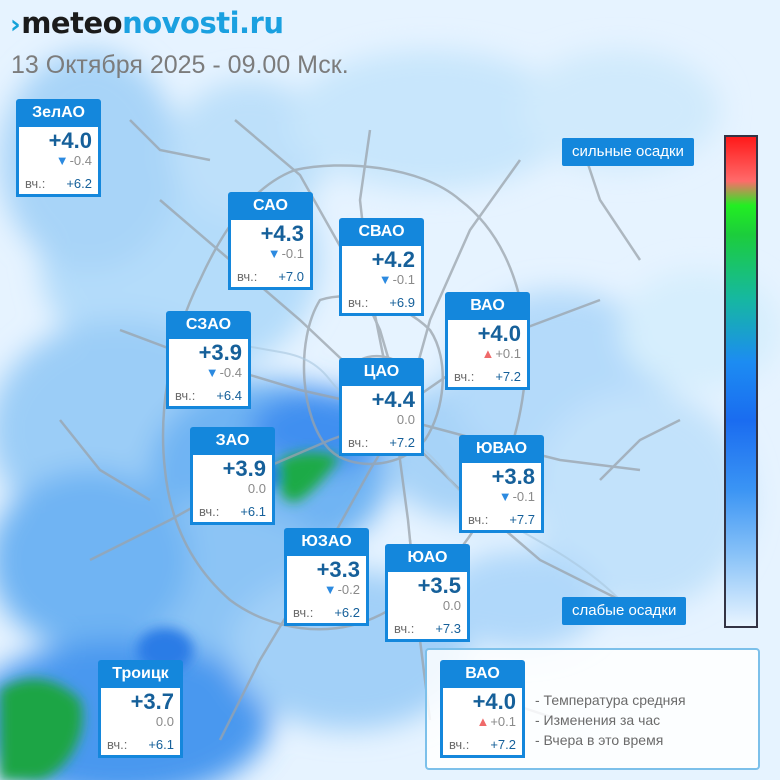 This screenshot has width=780, height=780. I want to click on district-card-yuzao: ЮЗАО +3.3 ▼-0.2 вч.: +6.2, so click(326, 577).